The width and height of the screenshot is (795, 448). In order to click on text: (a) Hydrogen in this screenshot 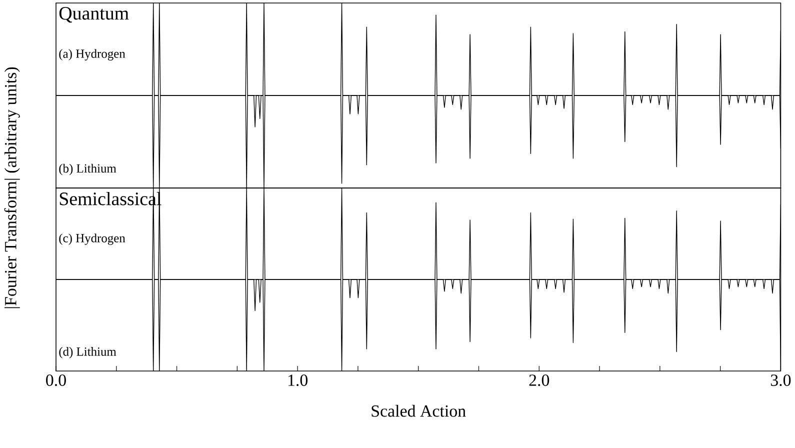, I will do `click(92, 54)`.